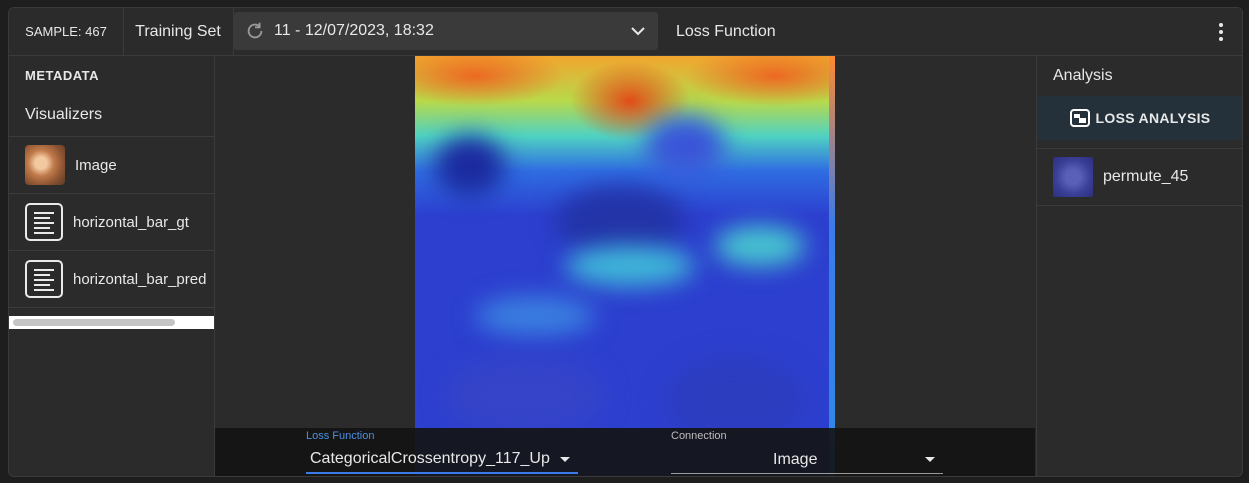 This screenshot has width=1249, height=483. Describe the element at coordinates (62, 75) in the screenshot. I see `metadata-heading: METADATA` at that location.